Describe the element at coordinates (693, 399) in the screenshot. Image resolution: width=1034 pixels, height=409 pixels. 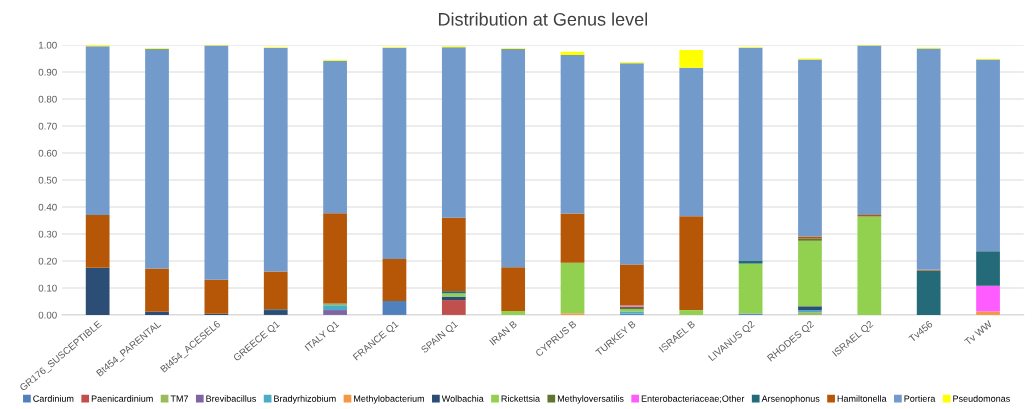
I see `legend-label: Enterobacteriaceae;Other` at that location.